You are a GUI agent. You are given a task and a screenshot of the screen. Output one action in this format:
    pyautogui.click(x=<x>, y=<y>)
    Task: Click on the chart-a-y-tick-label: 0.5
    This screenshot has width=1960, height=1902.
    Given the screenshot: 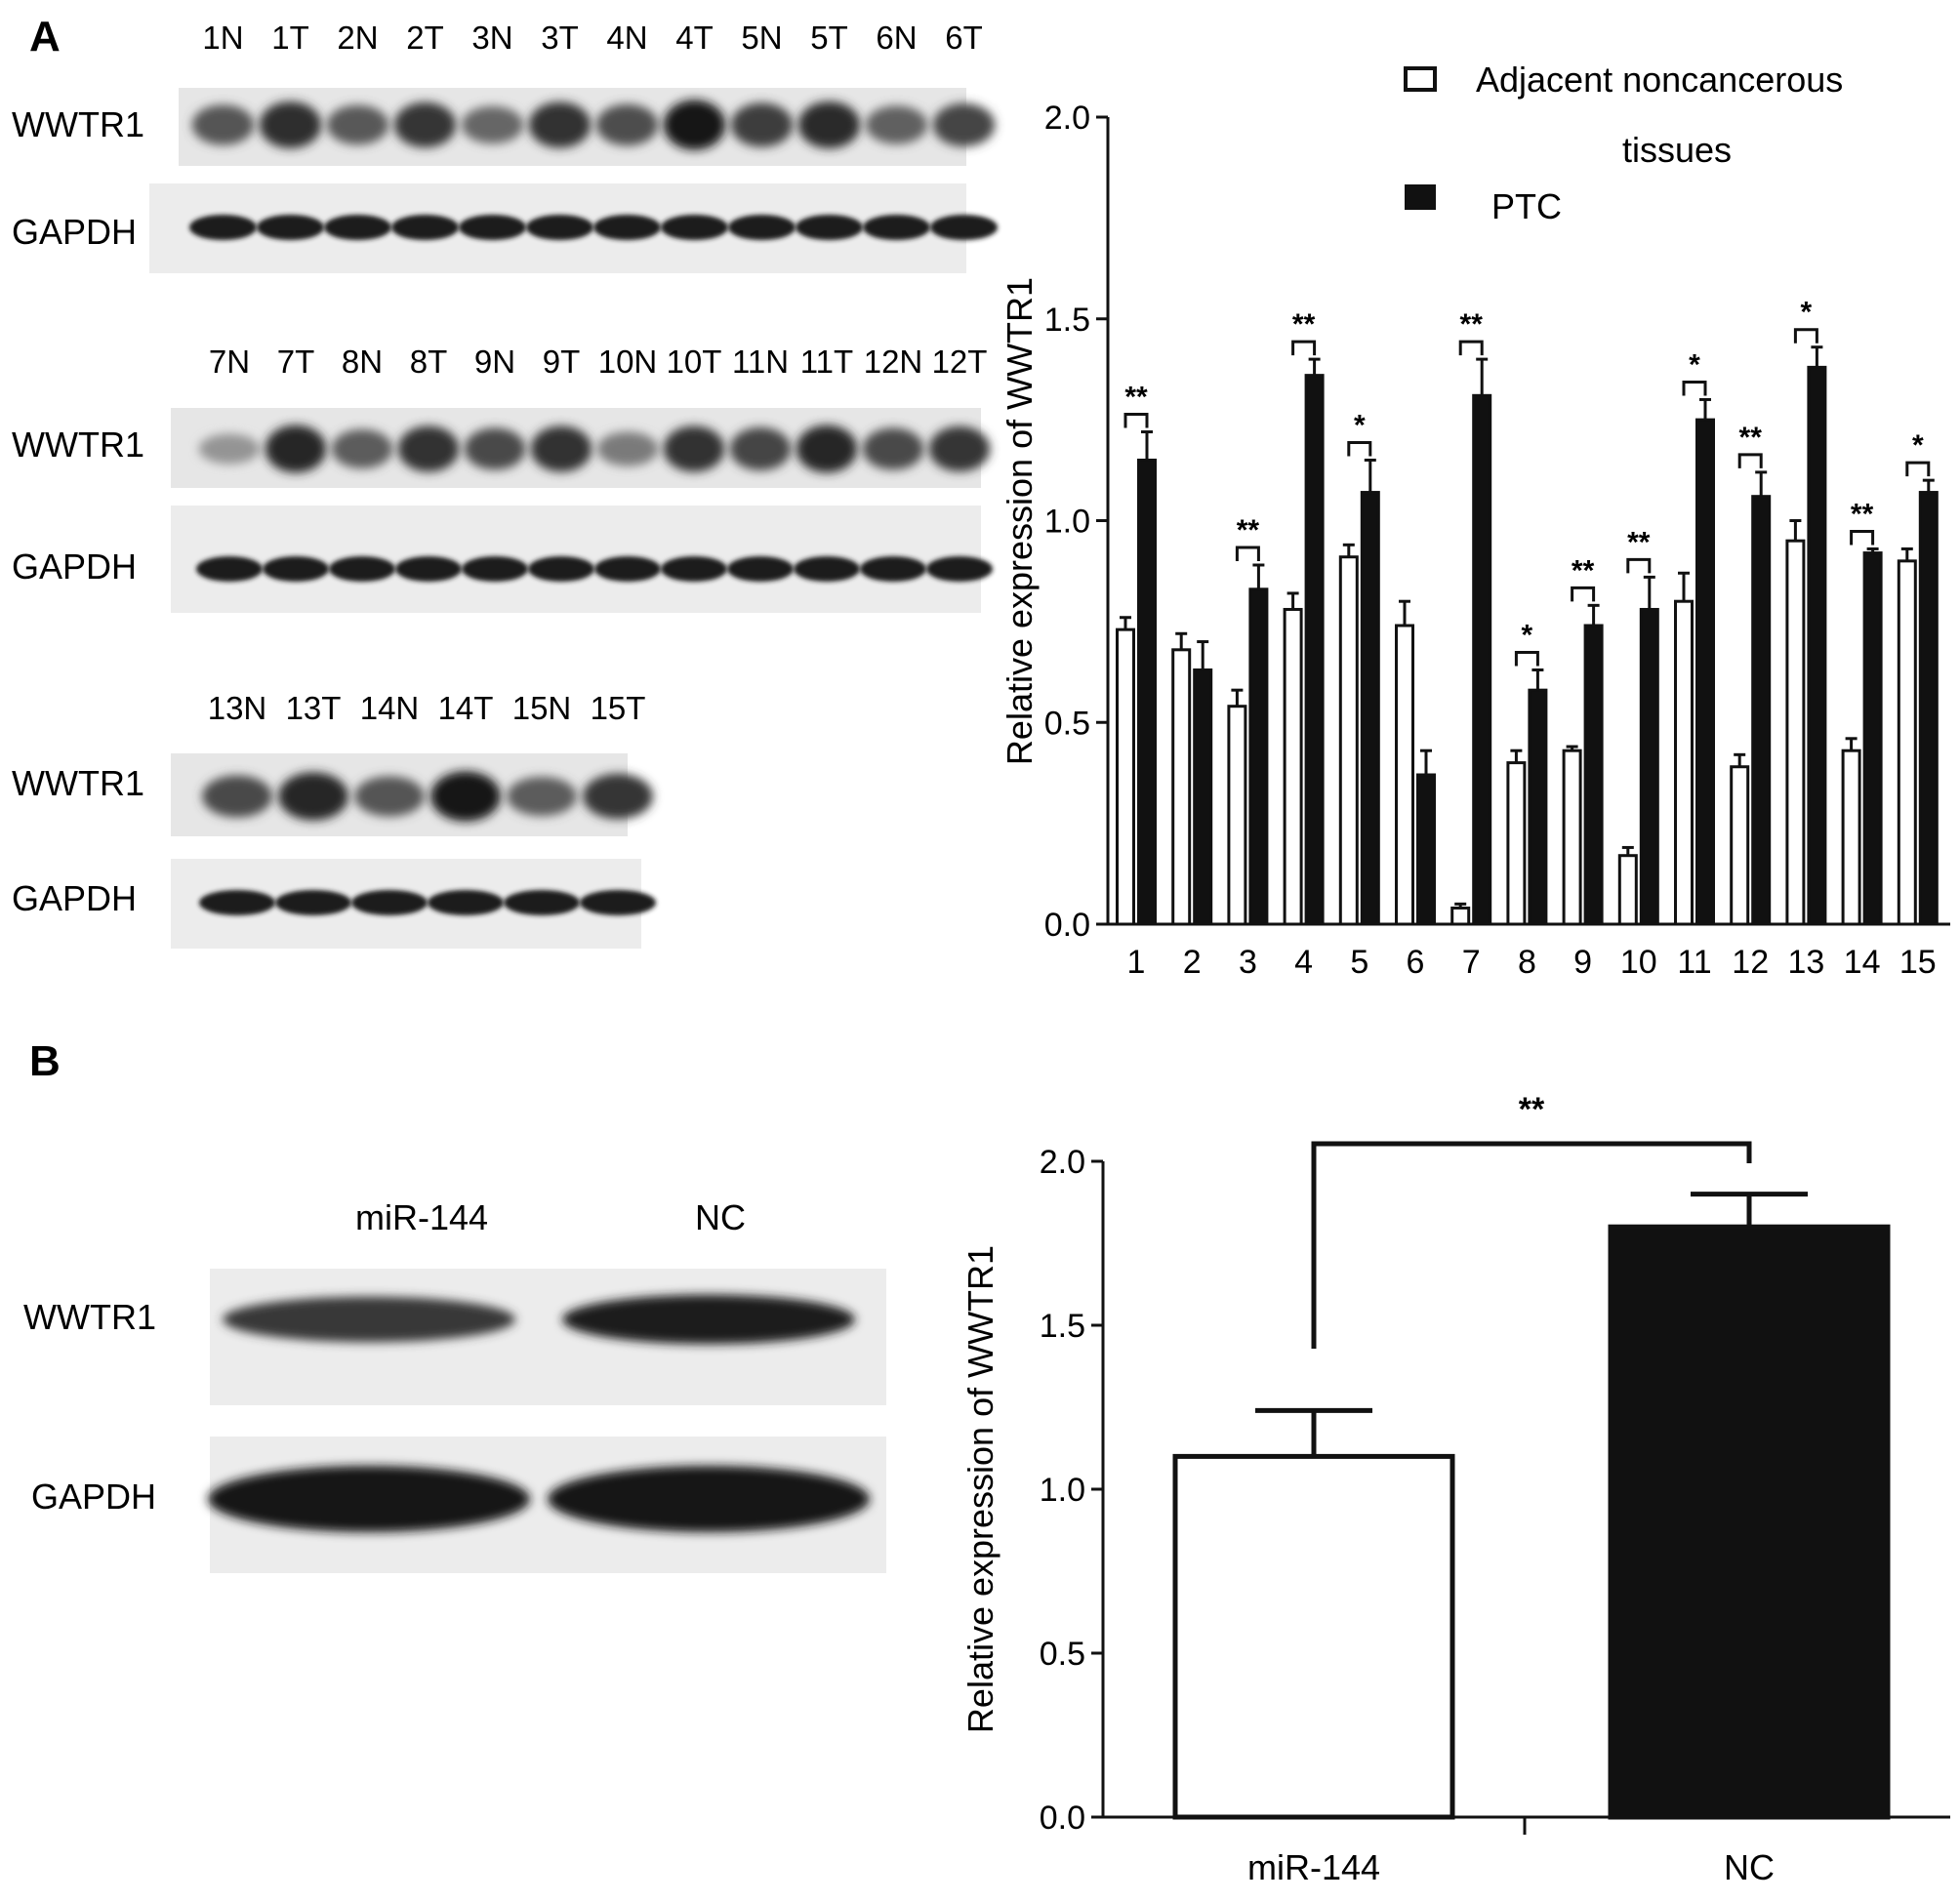 What is the action you would take?
    pyautogui.click(x=1067, y=723)
    